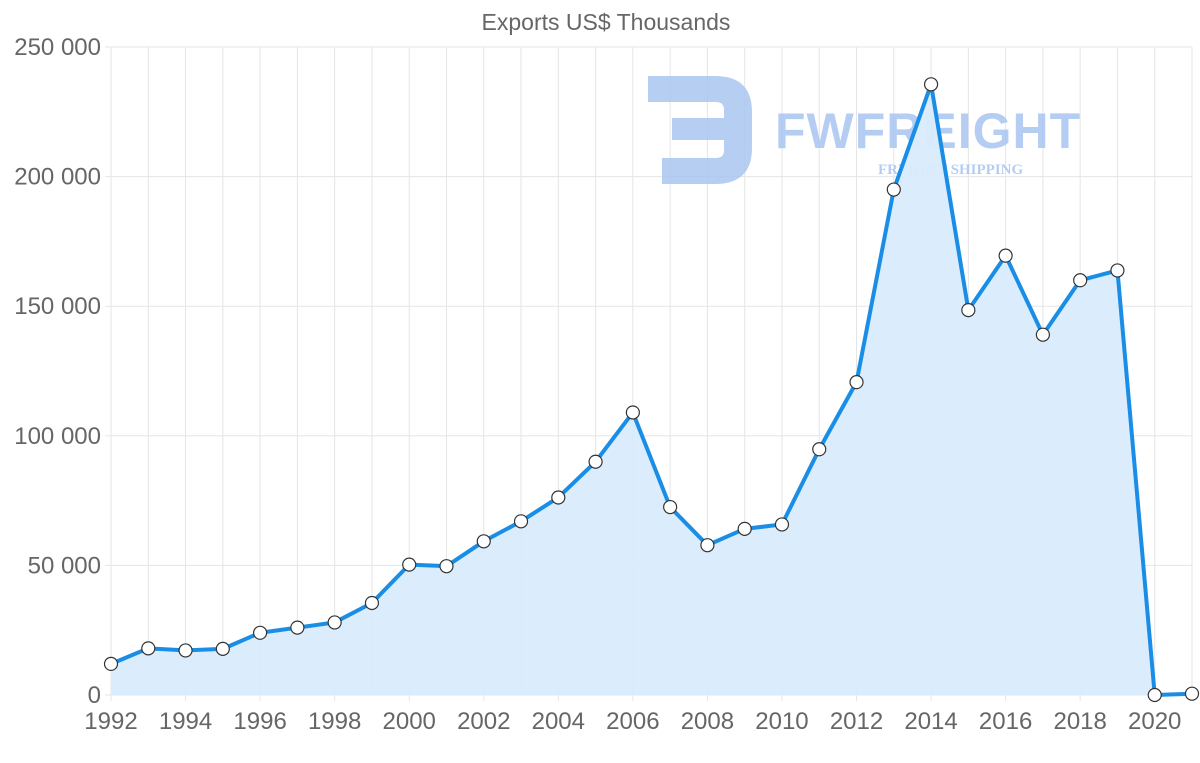 The height and width of the screenshot is (763, 1200). I want to click on y-axis-ticks: 0 50 000 100 000 150 000 200 000 250 000, so click(57, 371).